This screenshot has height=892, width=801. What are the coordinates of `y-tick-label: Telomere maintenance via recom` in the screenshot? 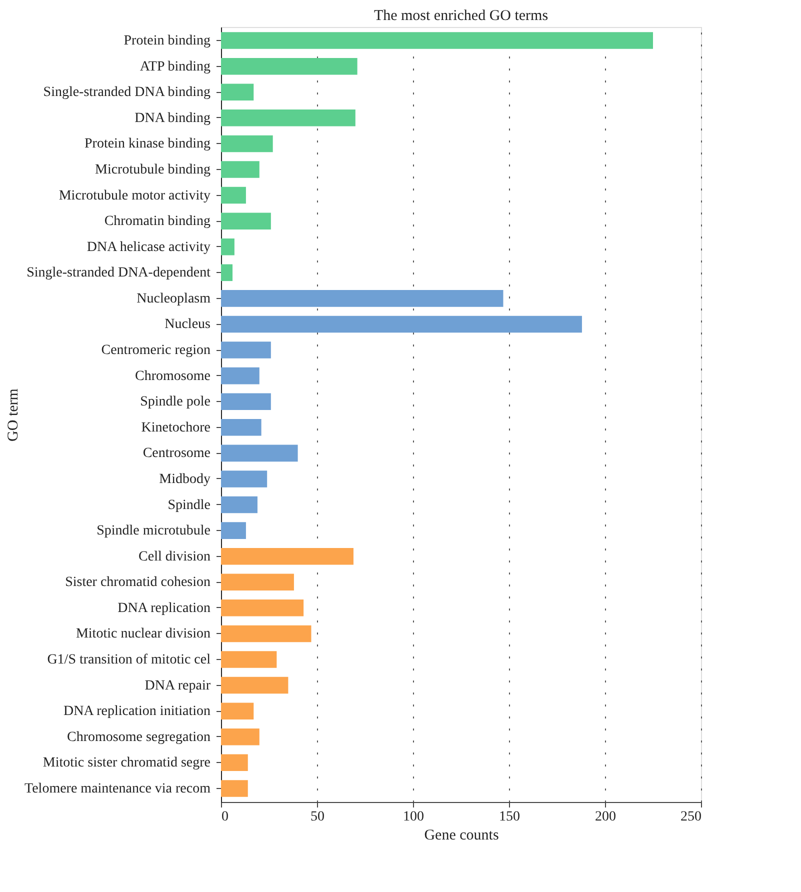 It's located at (117, 788).